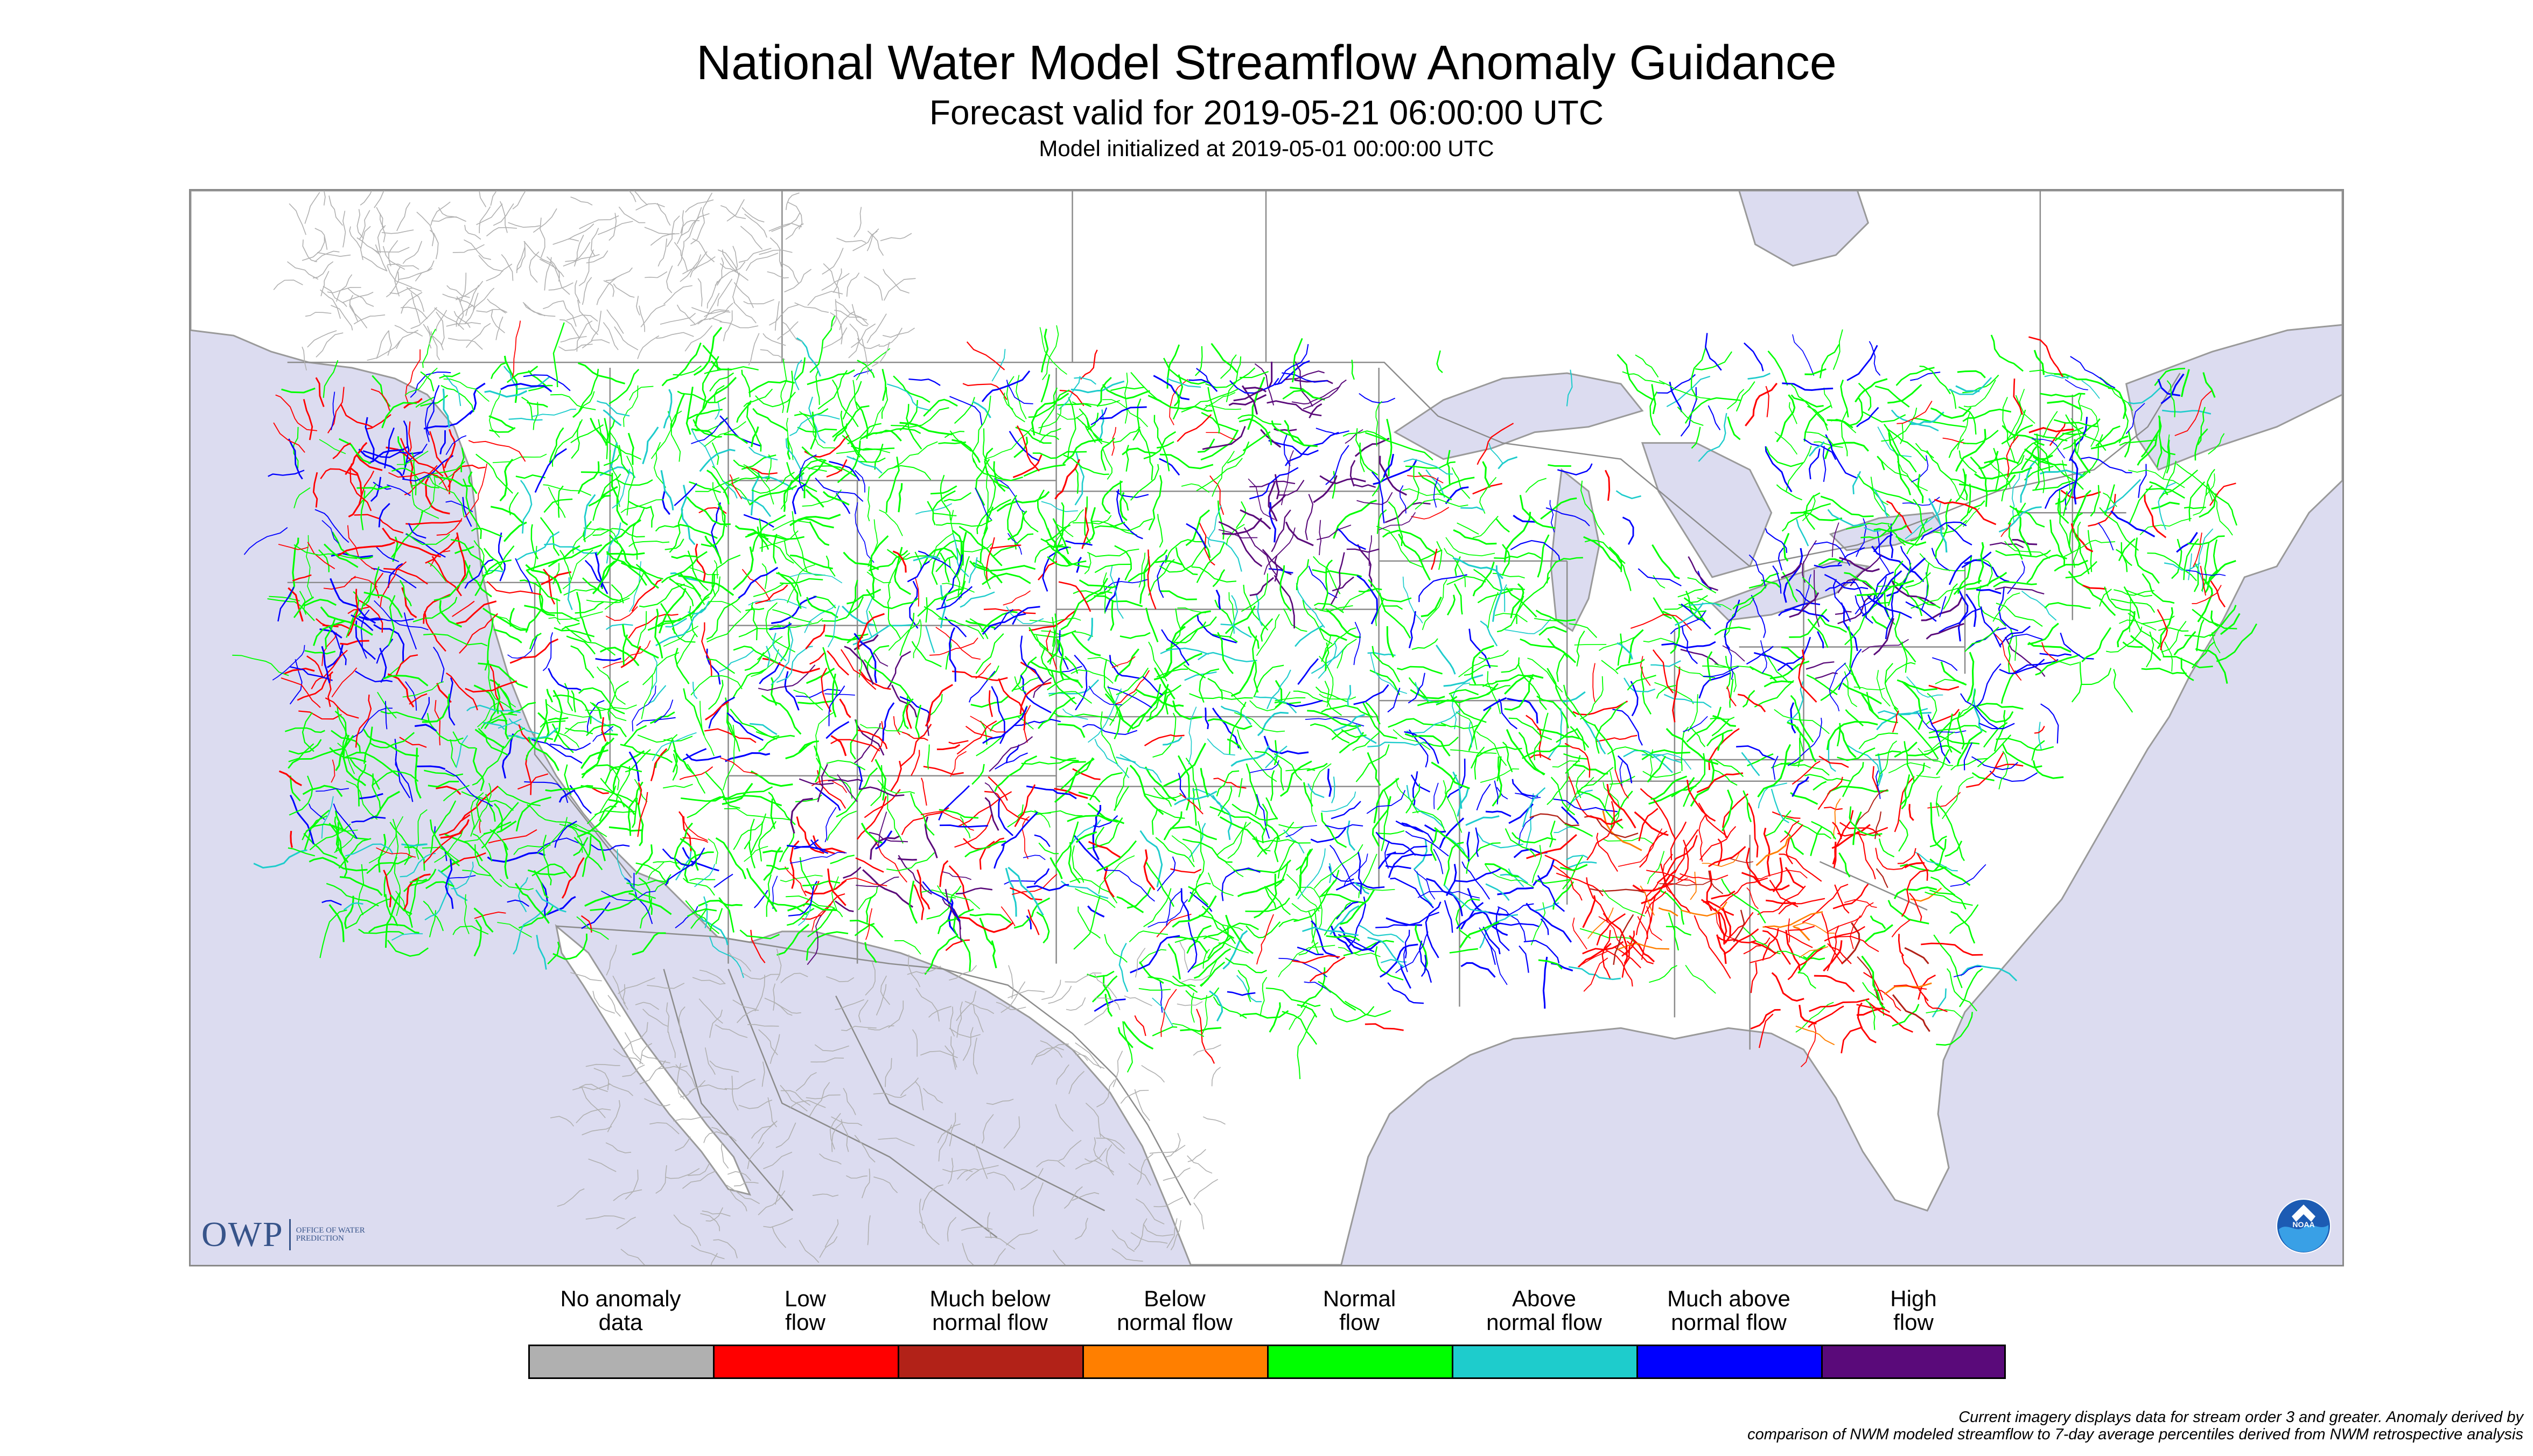  I want to click on legend-swatch, so click(805, 1362).